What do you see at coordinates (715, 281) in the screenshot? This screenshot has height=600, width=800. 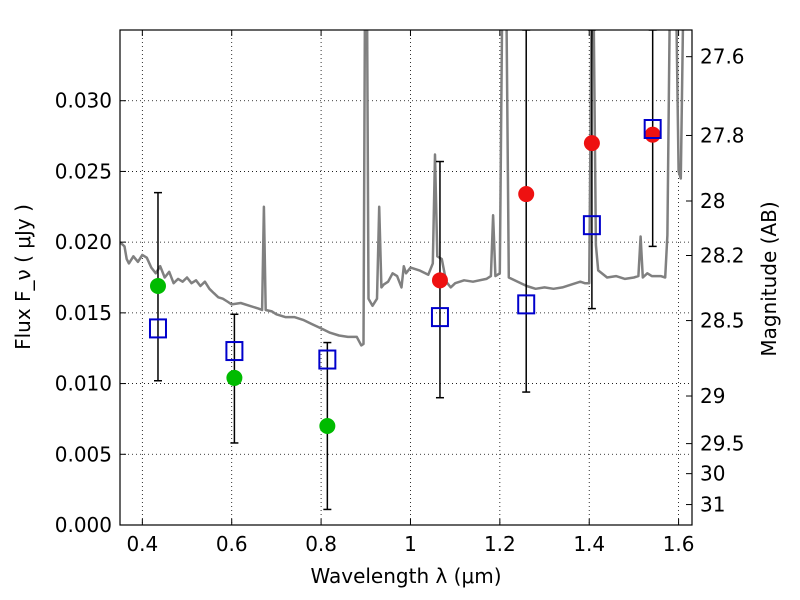 I see `magnitude-axis-ticks: 27.6 27.8 28 28.2 28.5 29 29.5 30 31` at bounding box center [715, 281].